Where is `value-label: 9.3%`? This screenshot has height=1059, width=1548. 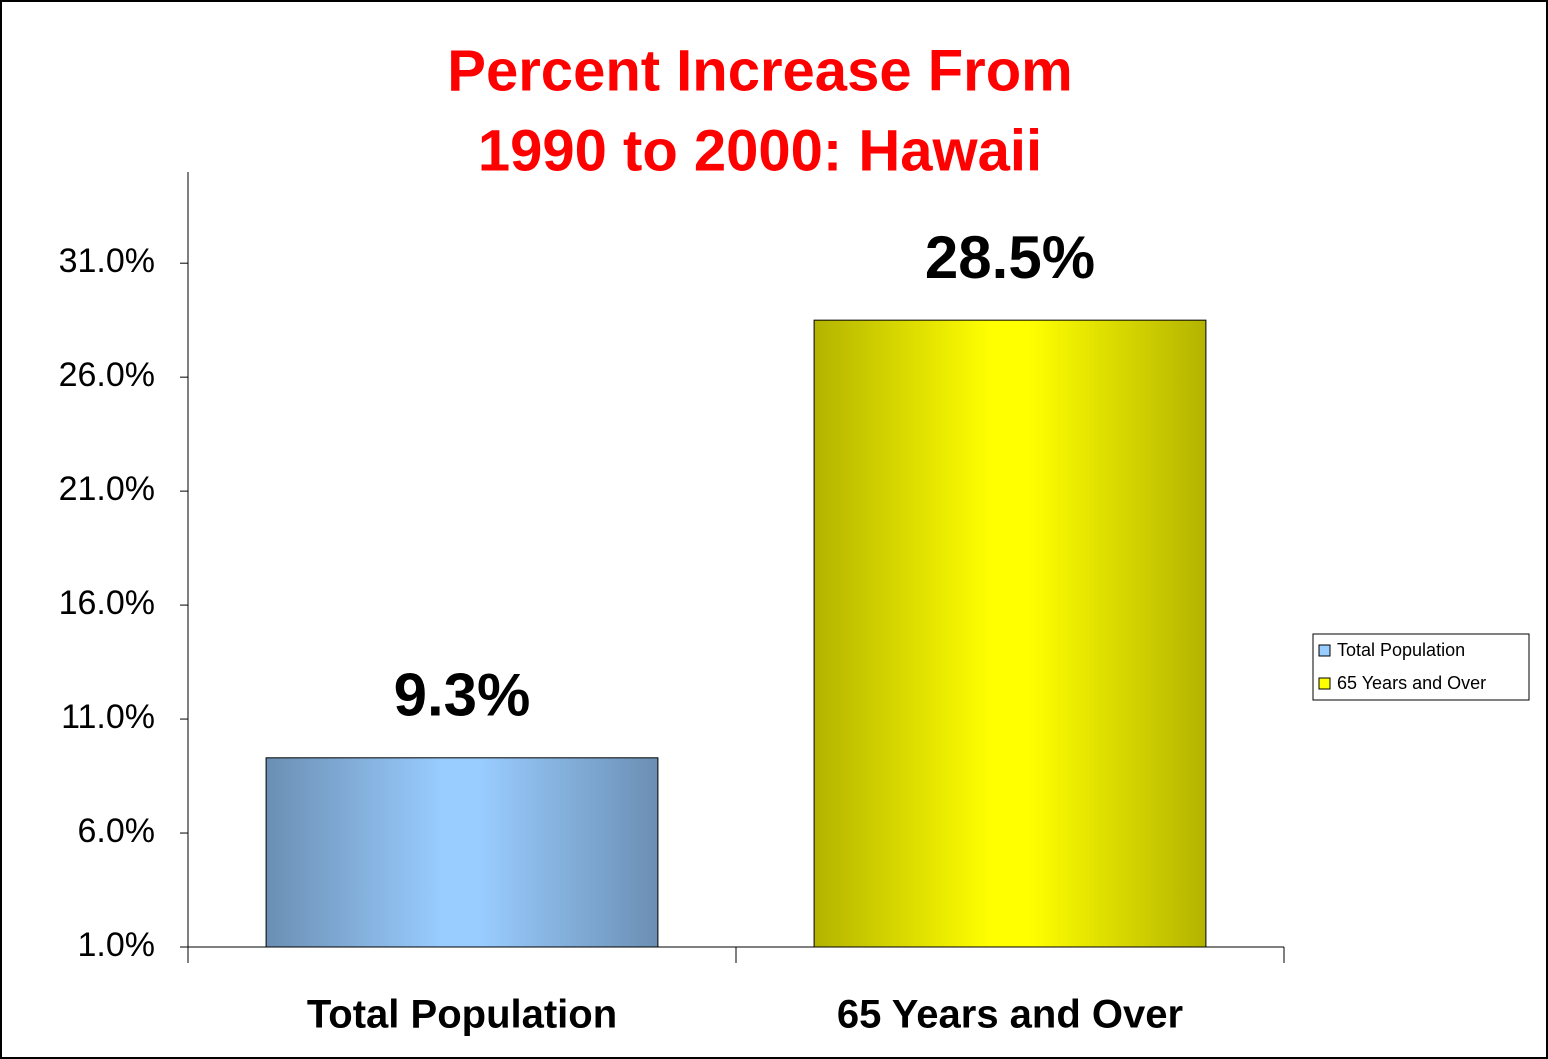 value-label: 9.3% is located at coordinates (462, 695).